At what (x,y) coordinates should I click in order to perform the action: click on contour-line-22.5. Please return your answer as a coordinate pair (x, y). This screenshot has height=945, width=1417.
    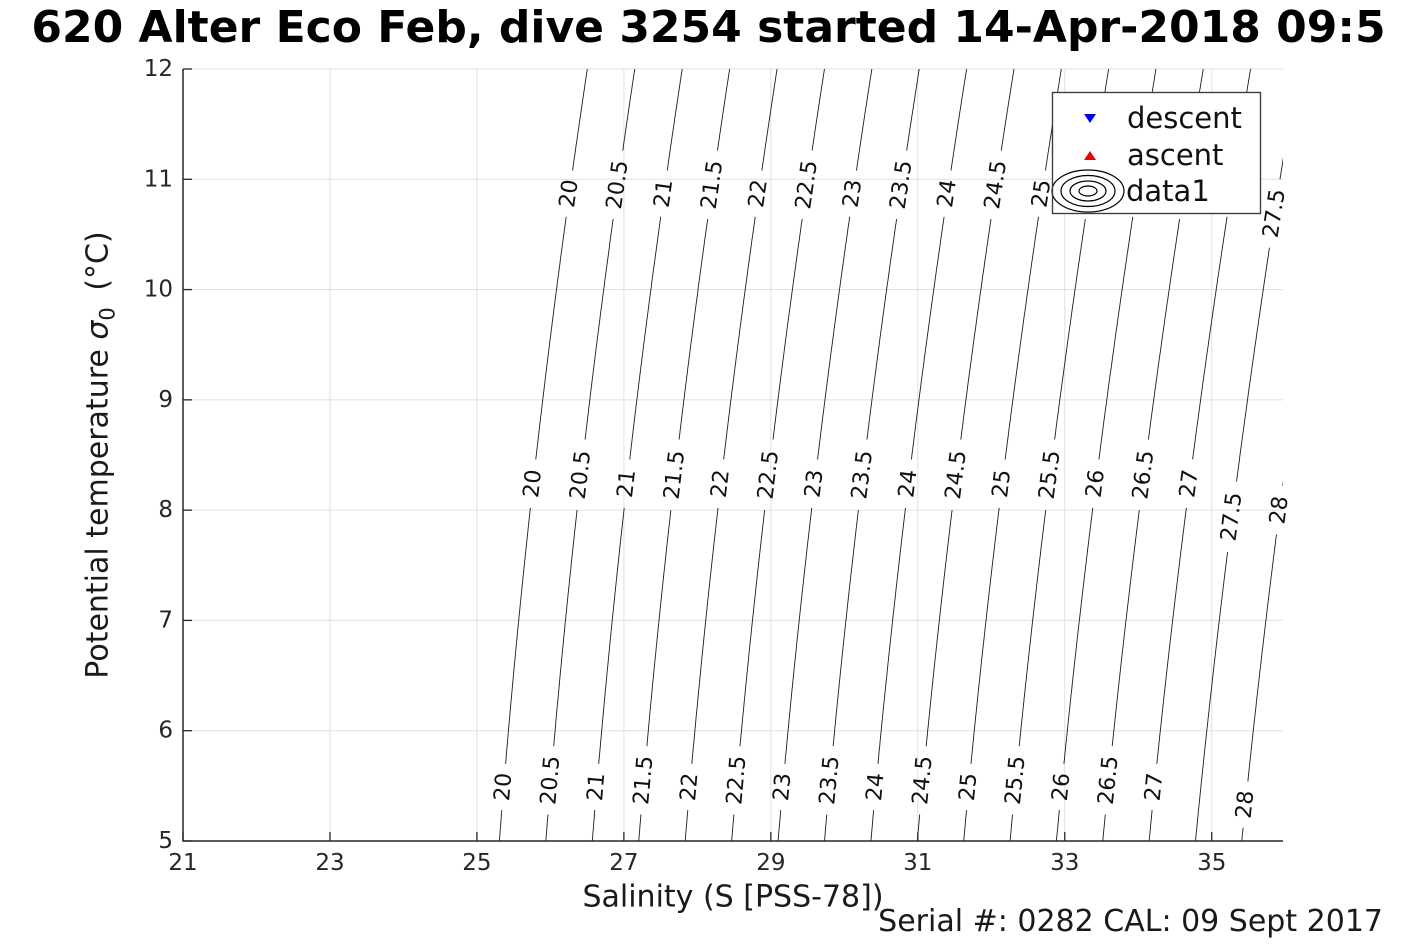
    Looking at the image, I should click on (778, 455).